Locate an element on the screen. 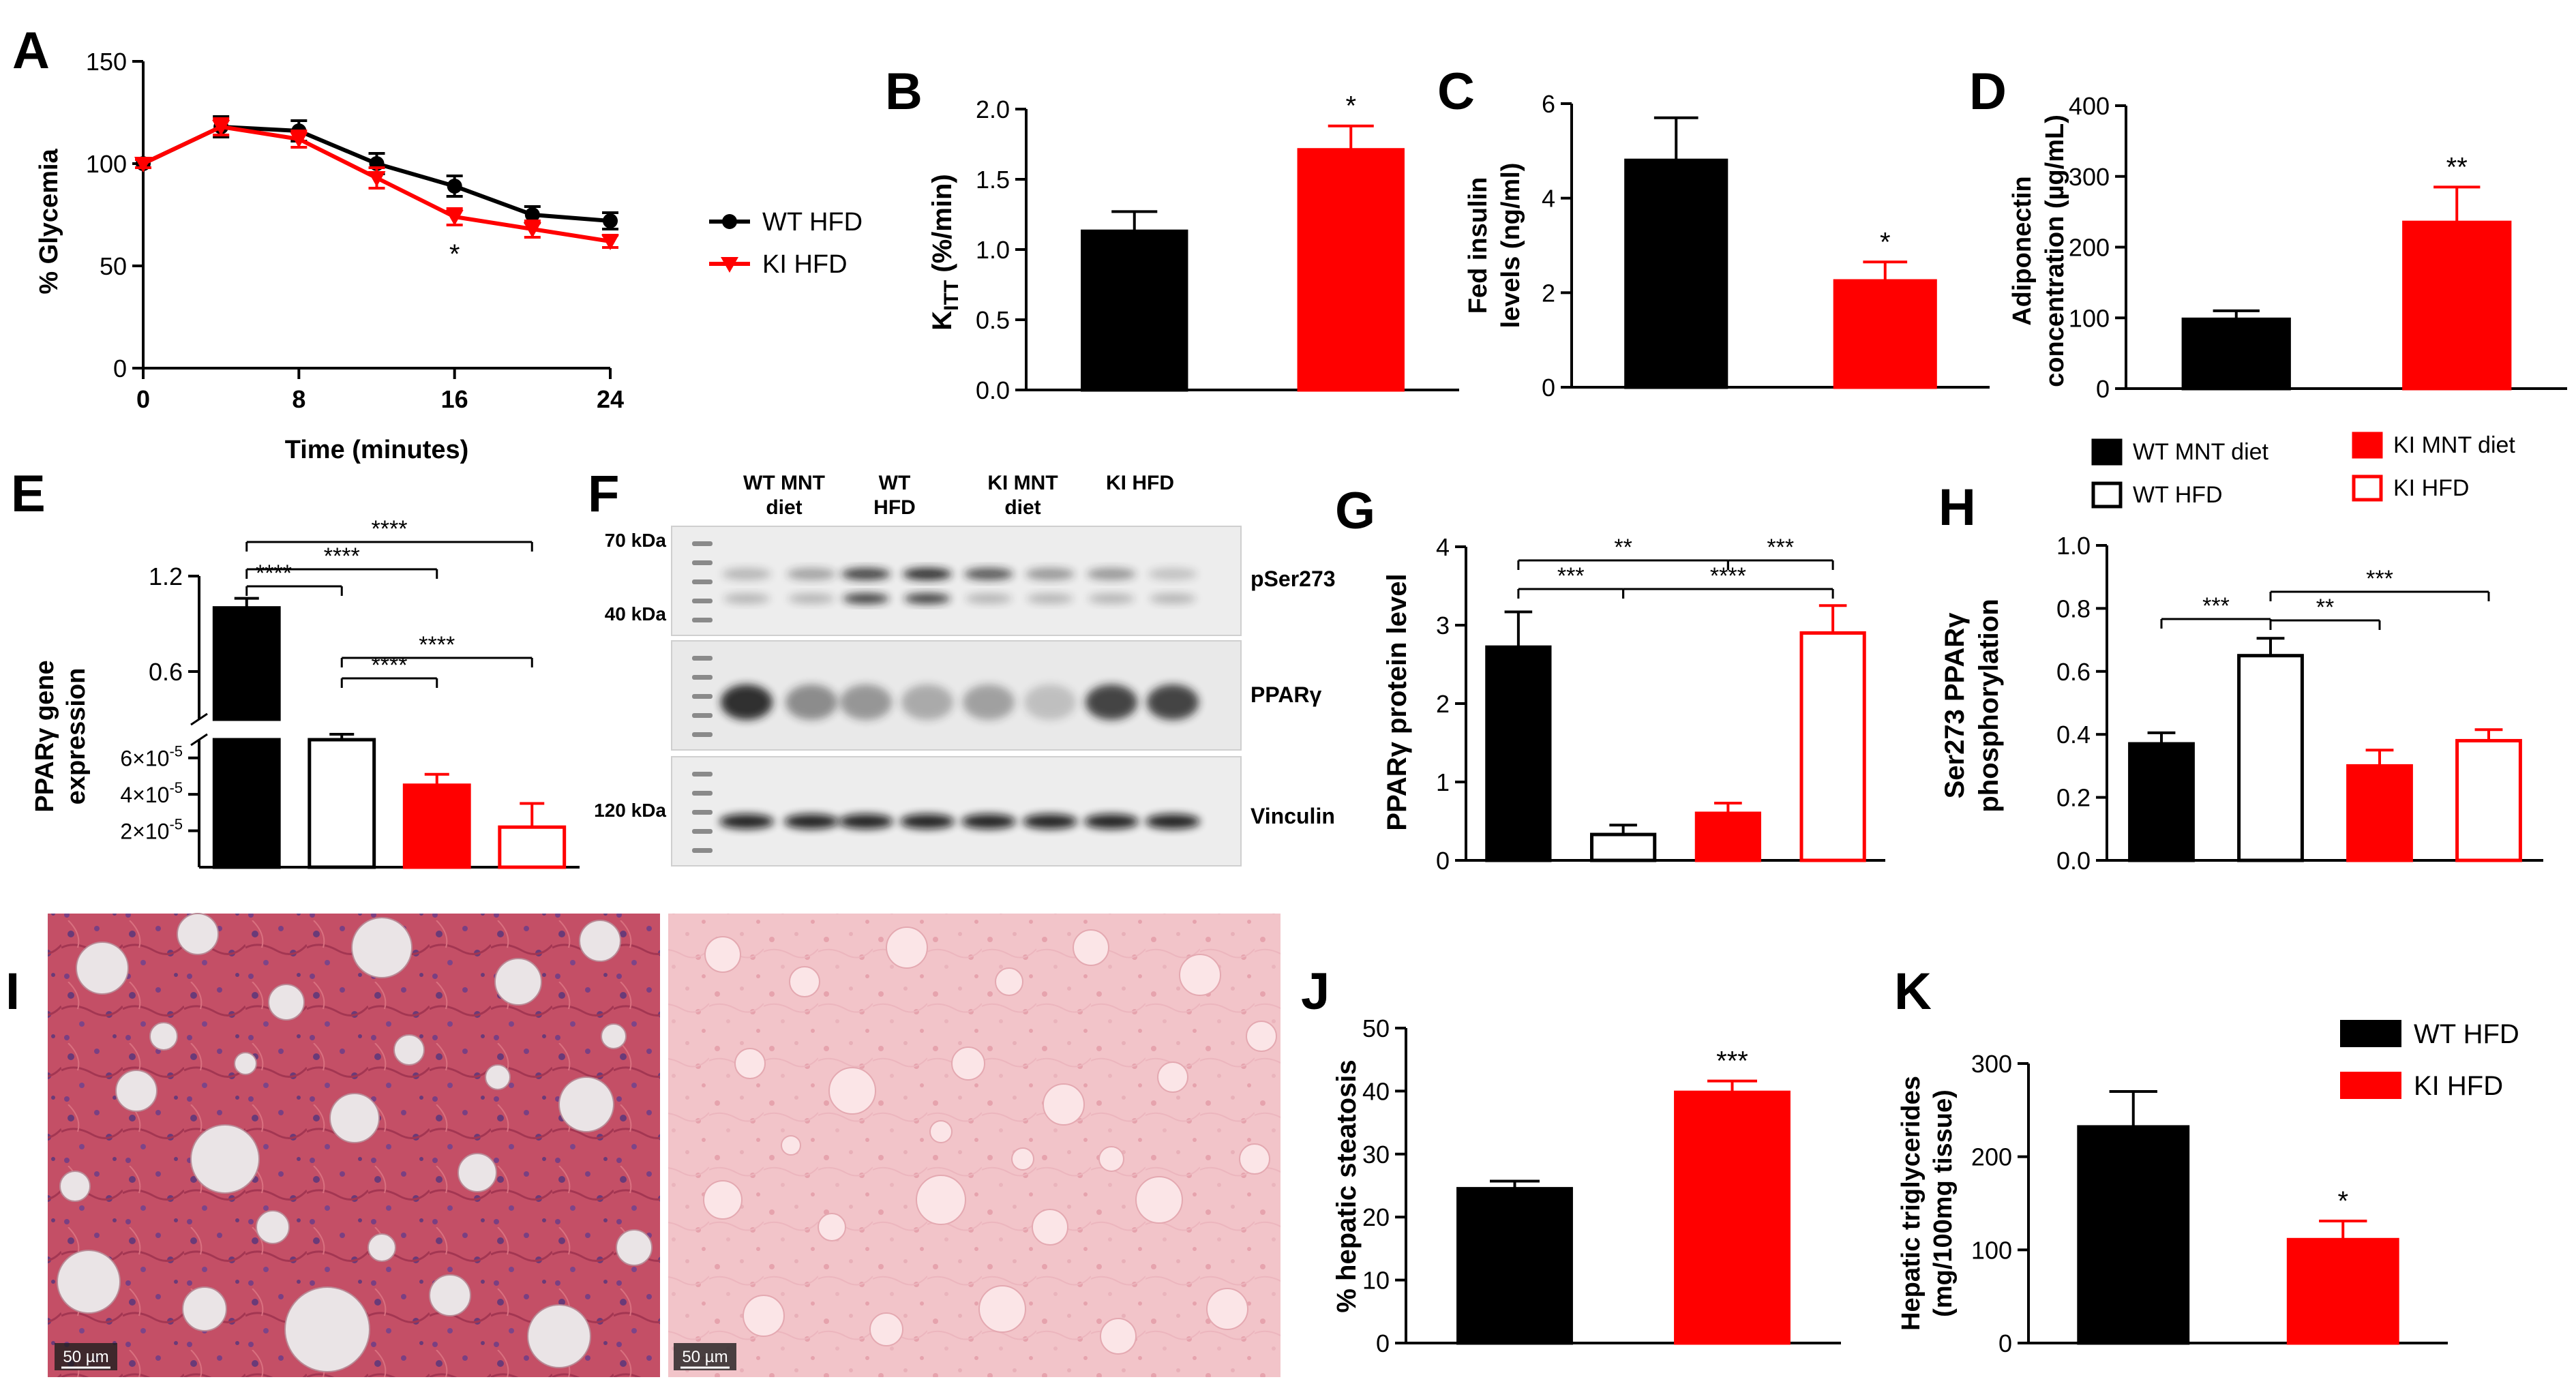  kda-marker: 120 kDa is located at coordinates (630, 811).